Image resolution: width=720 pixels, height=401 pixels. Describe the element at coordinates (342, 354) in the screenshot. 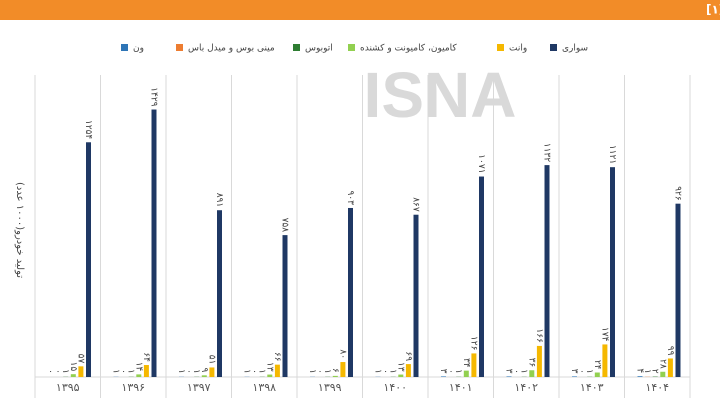

I see `data-label: ۸۰` at that location.